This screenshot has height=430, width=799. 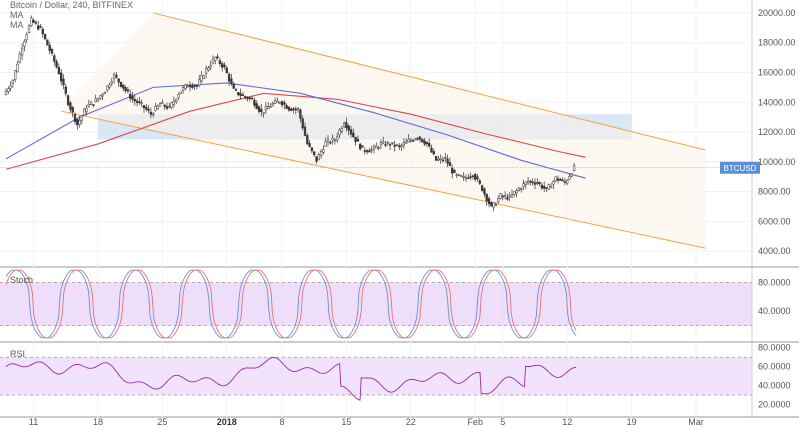 I want to click on time-tick-label: 22, so click(x=411, y=422).